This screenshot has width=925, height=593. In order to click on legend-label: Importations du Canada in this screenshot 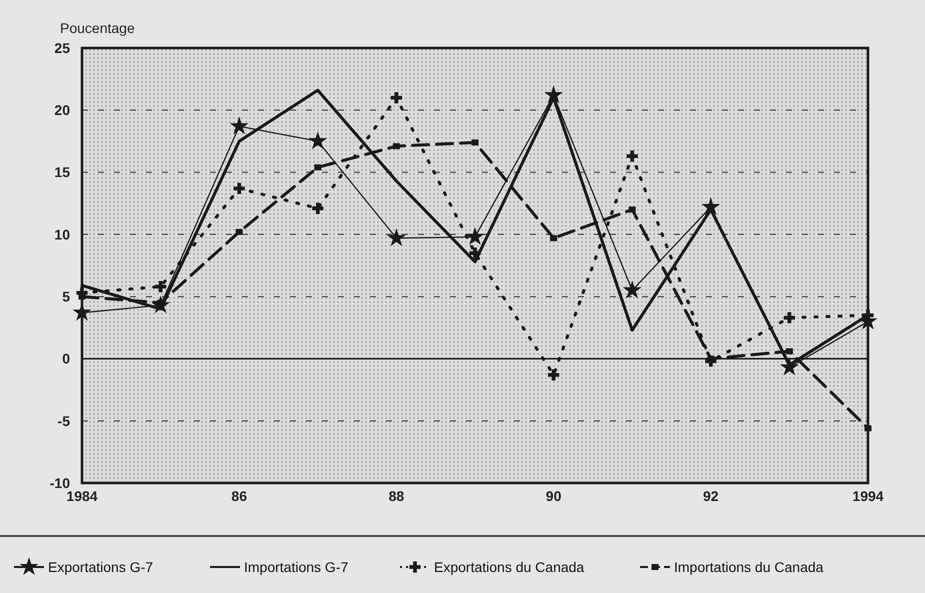, I will do `click(749, 567)`.